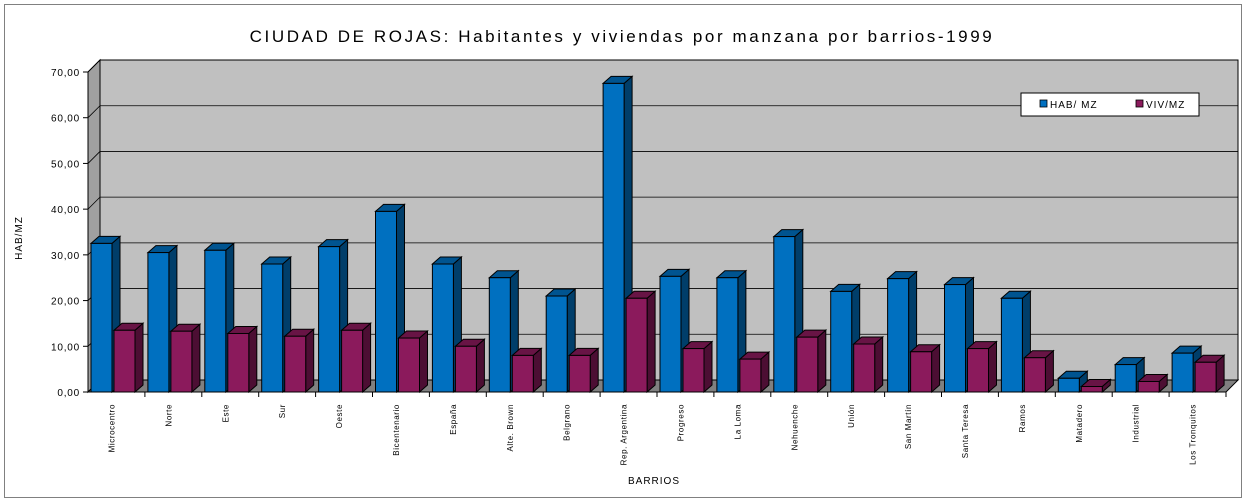 The width and height of the screenshot is (1248, 502). Describe the element at coordinates (168, 415) in the screenshot. I see `x-tick-label: Norte` at that location.